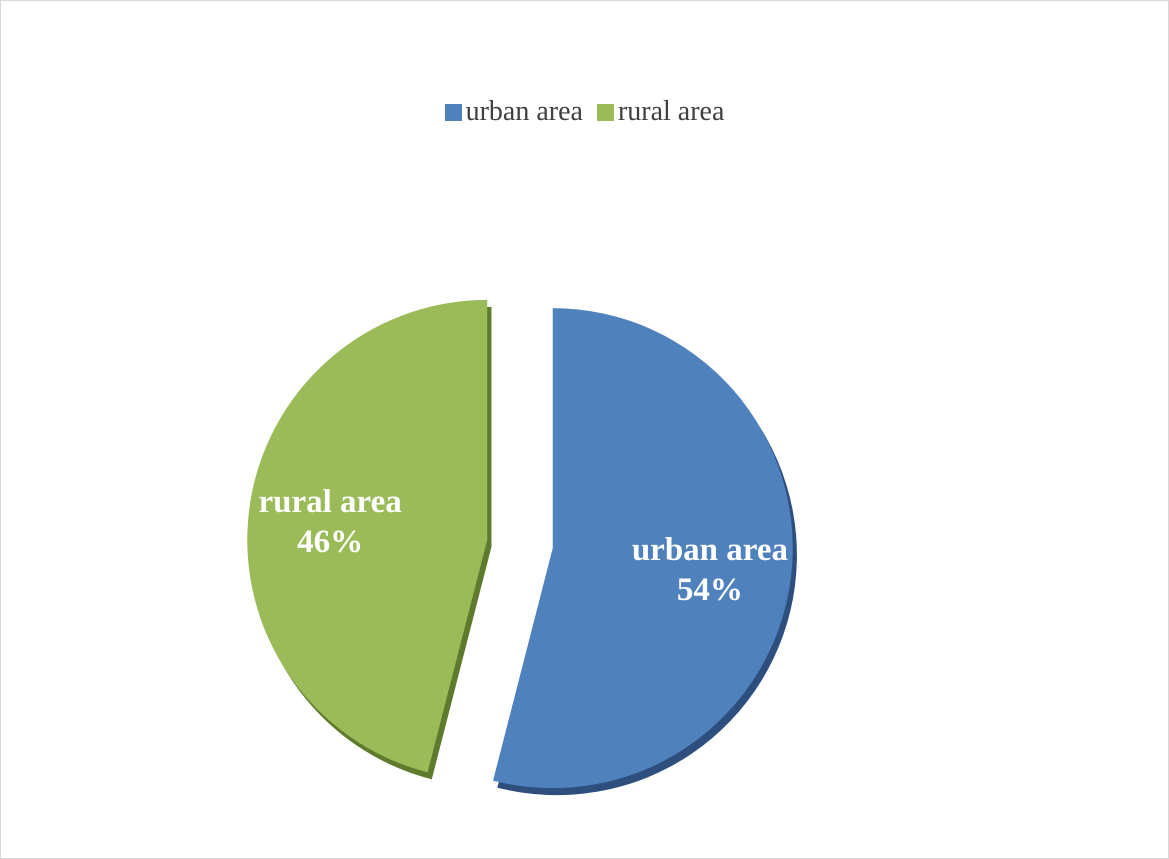 This screenshot has height=859, width=1169. I want to click on chart-legend: urban area rural area, so click(584, 112).